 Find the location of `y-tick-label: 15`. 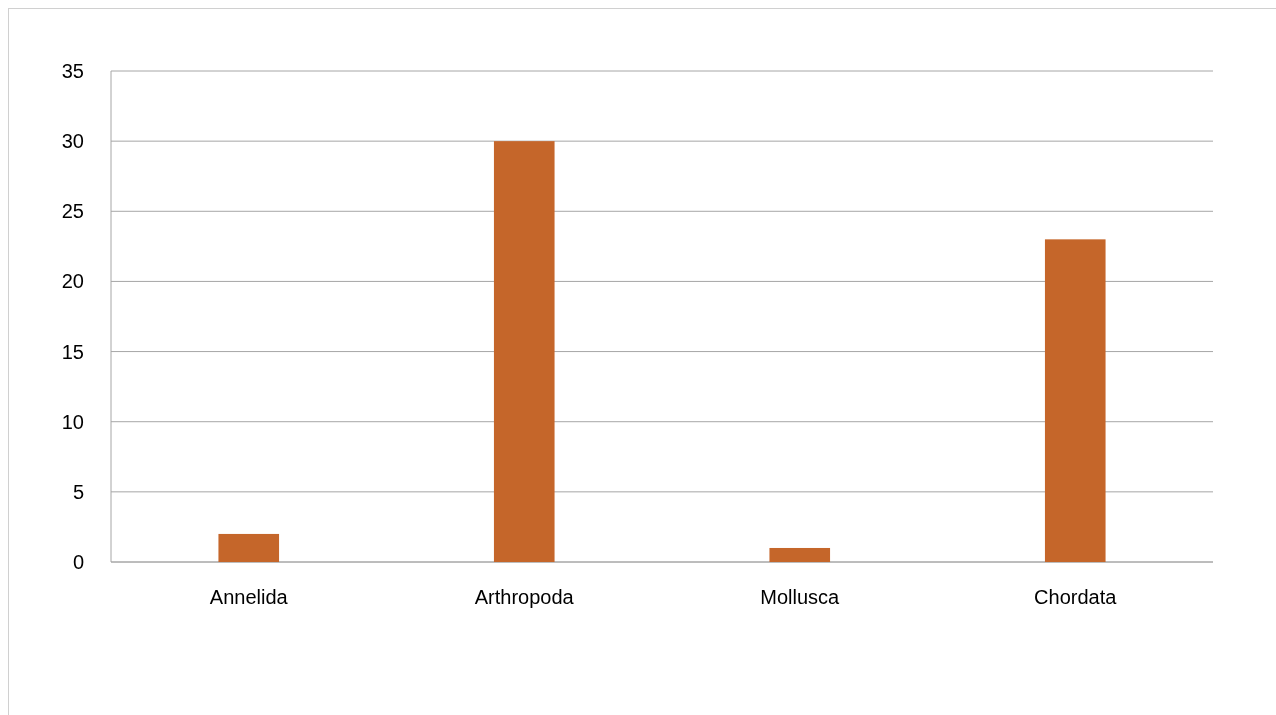

y-tick-label: 15 is located at coordinates (72, 351).